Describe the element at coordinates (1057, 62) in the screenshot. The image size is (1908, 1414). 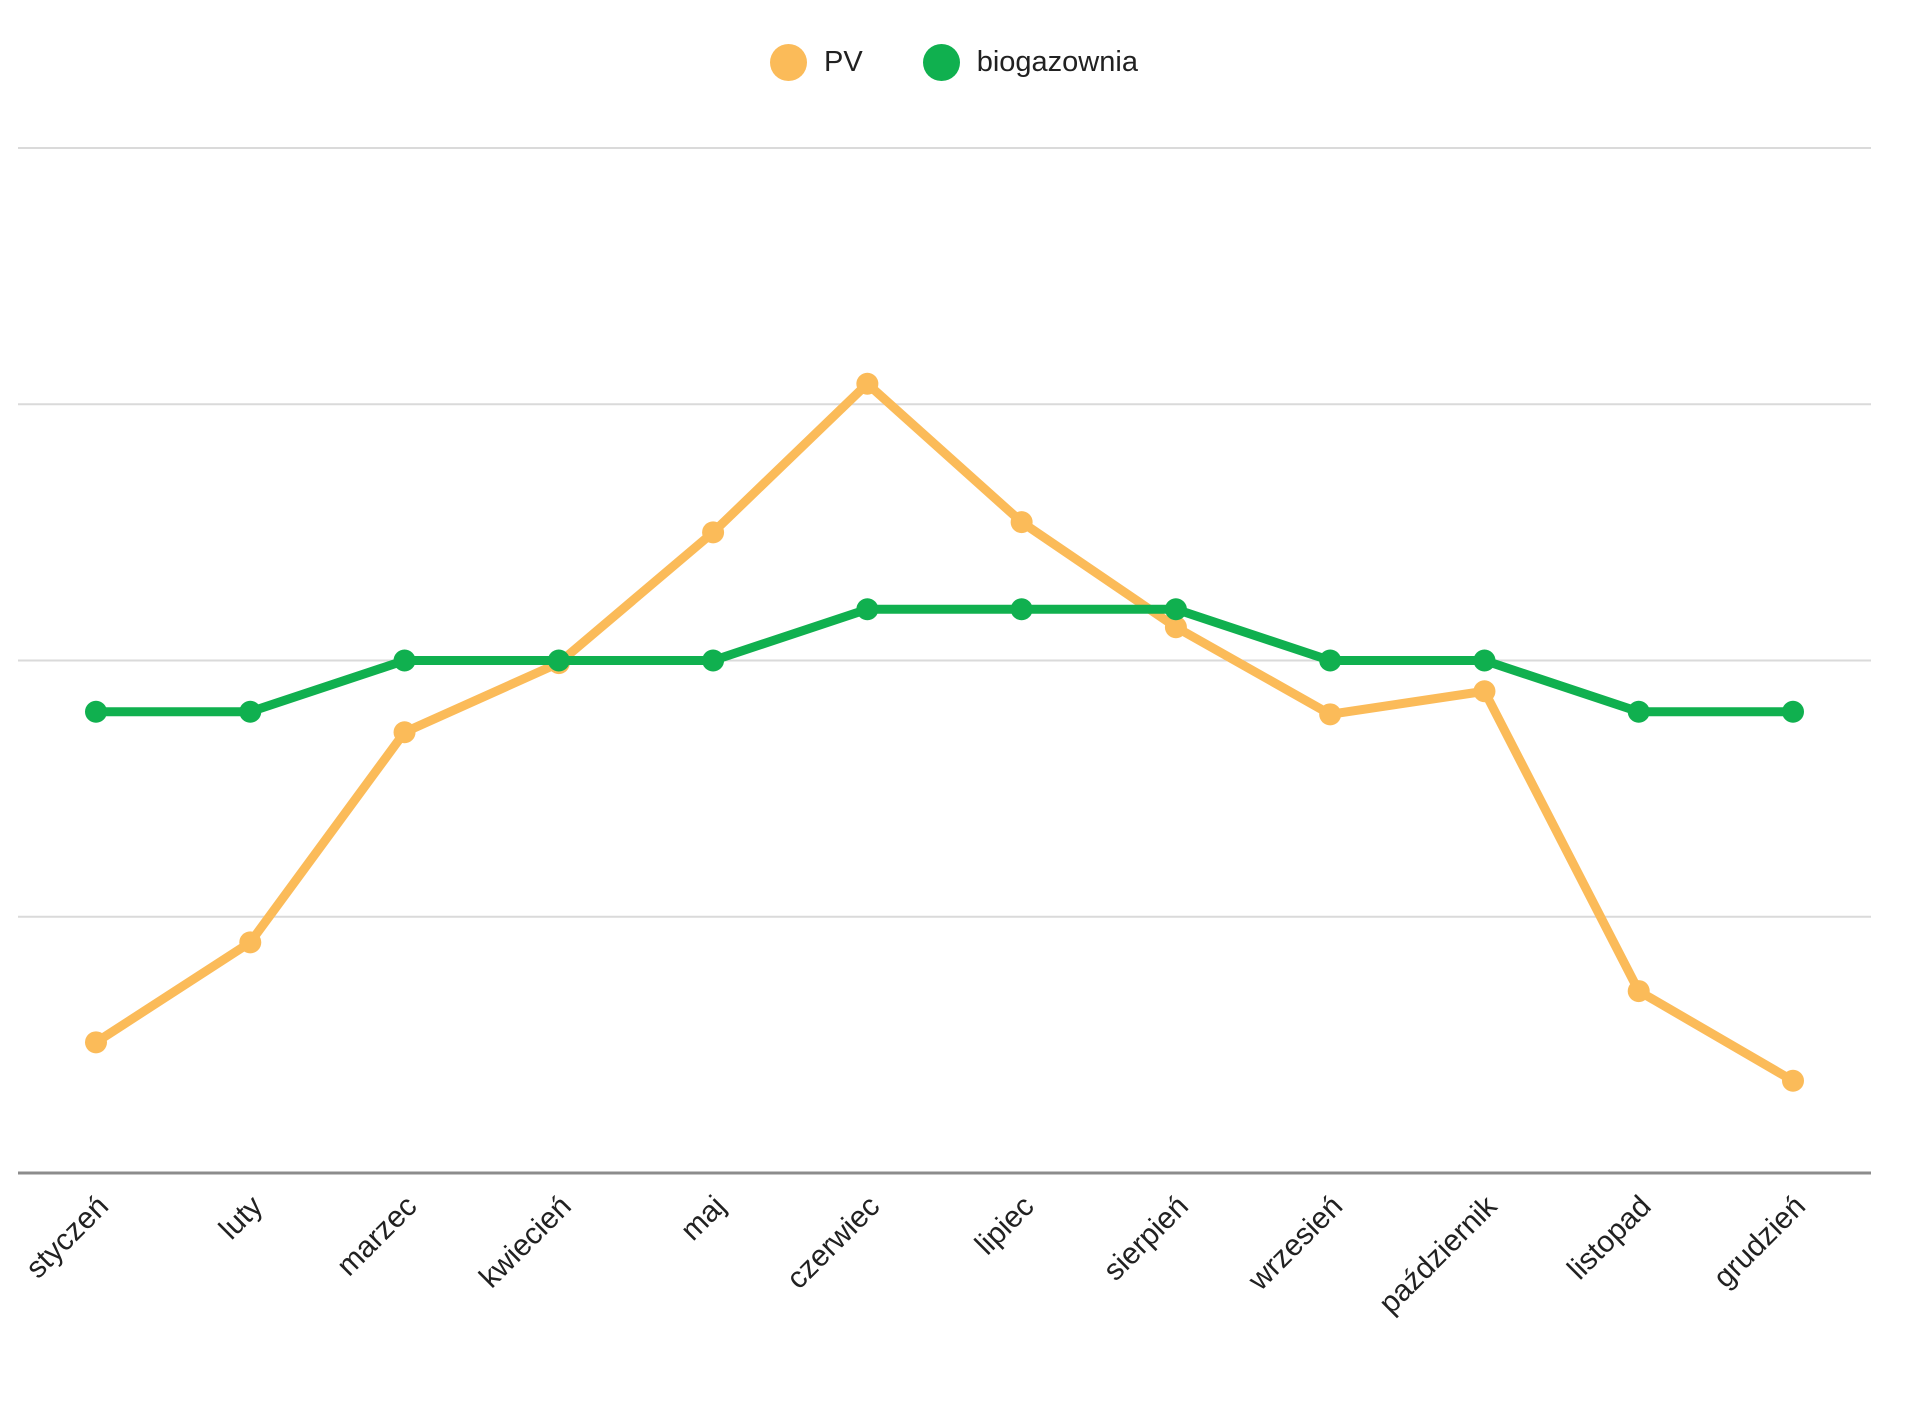
I see `biogazownia-legend-label: biogazownia` at that location.